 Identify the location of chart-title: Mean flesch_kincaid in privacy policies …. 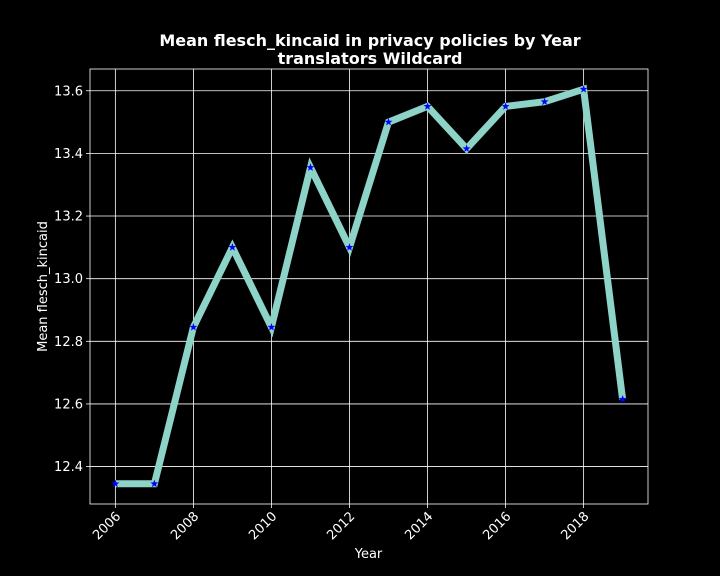
(369, 40).